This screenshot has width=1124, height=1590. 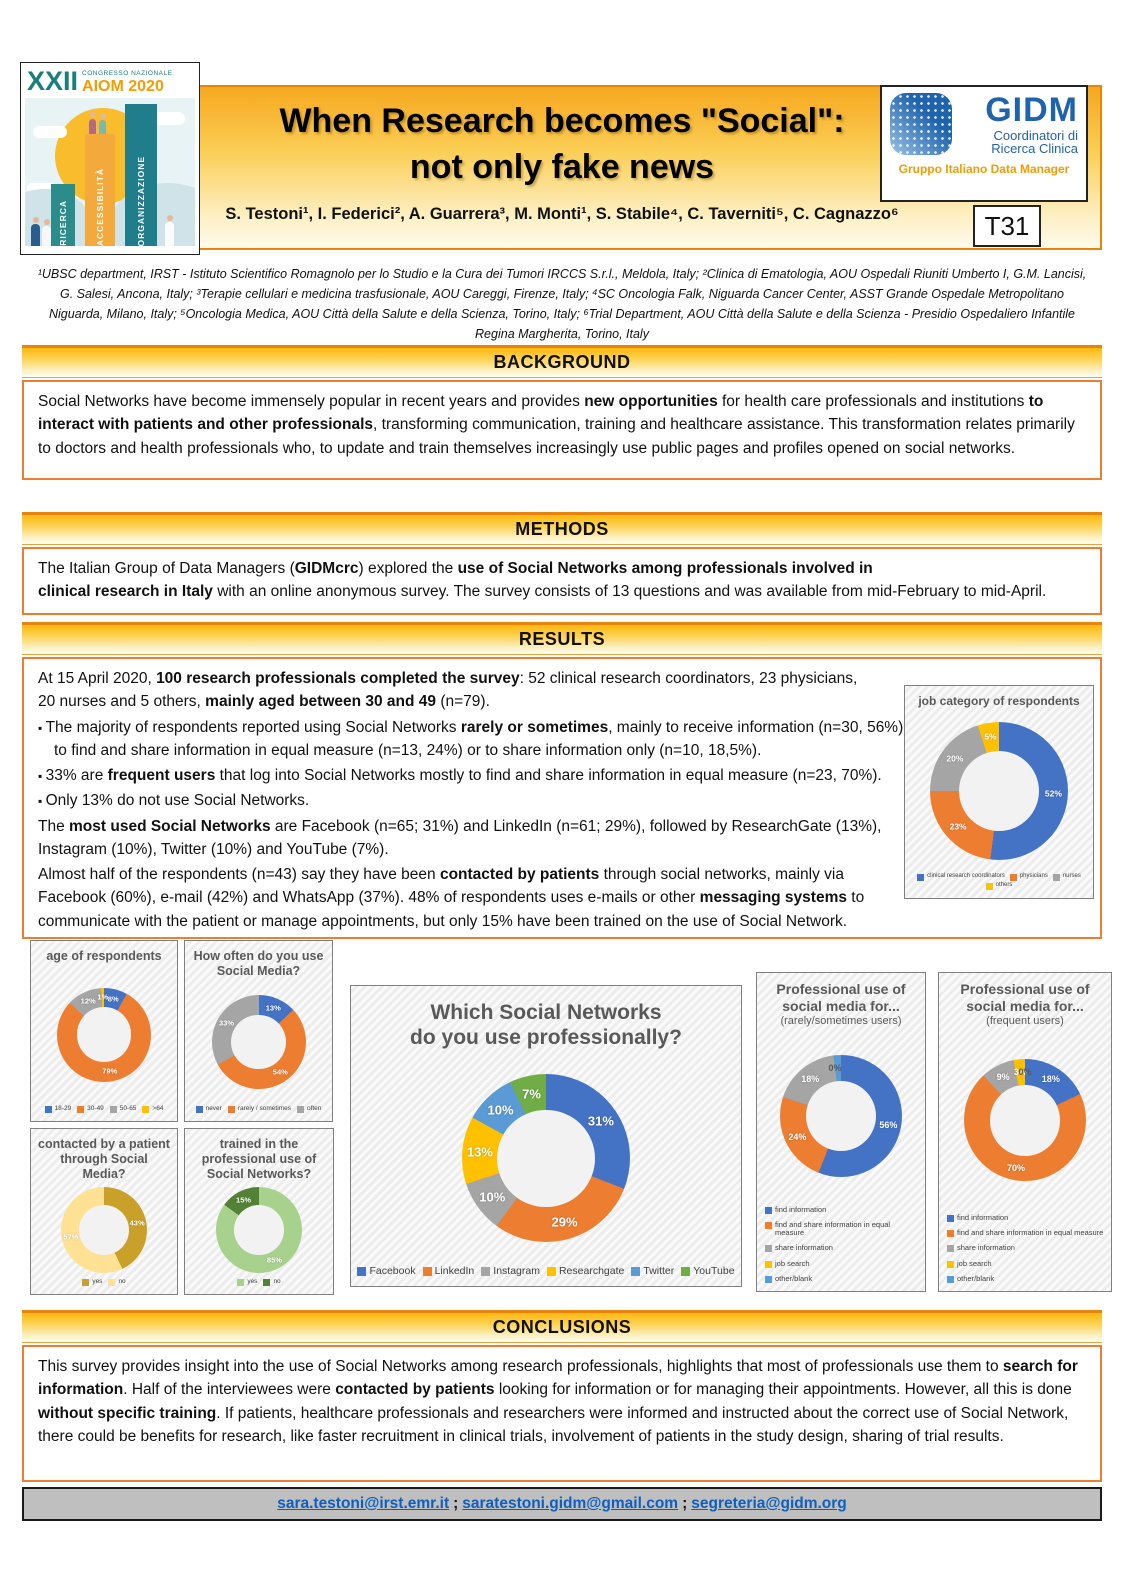 What do you see at coordinates (127, 73) in the screenshot?
I see `aiom-congress-label: CONGRESSO NAZIONALE` at bounding box center [127, 73].